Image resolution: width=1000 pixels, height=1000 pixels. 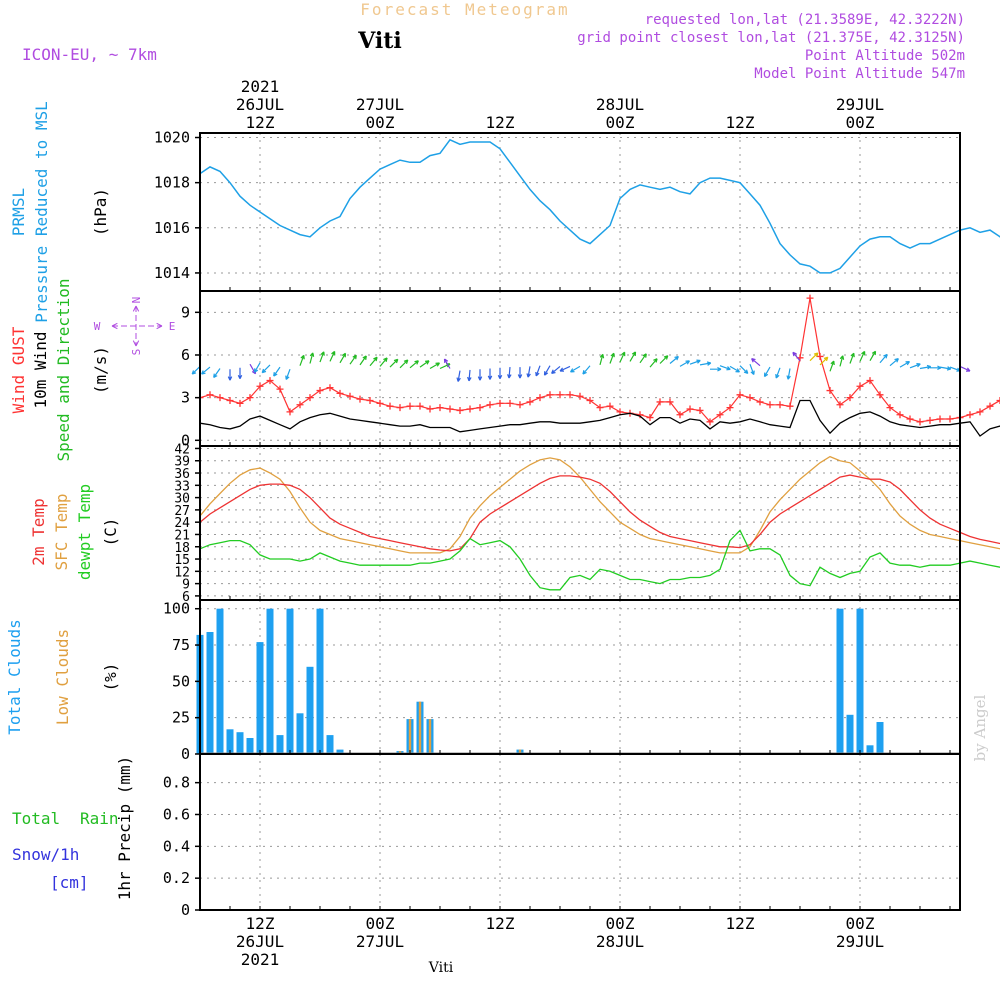 What do you see at coordinates (860, 923) in the screenshot?
I see `bottom-time-label: 00Z` at bounding box center [860, 923].